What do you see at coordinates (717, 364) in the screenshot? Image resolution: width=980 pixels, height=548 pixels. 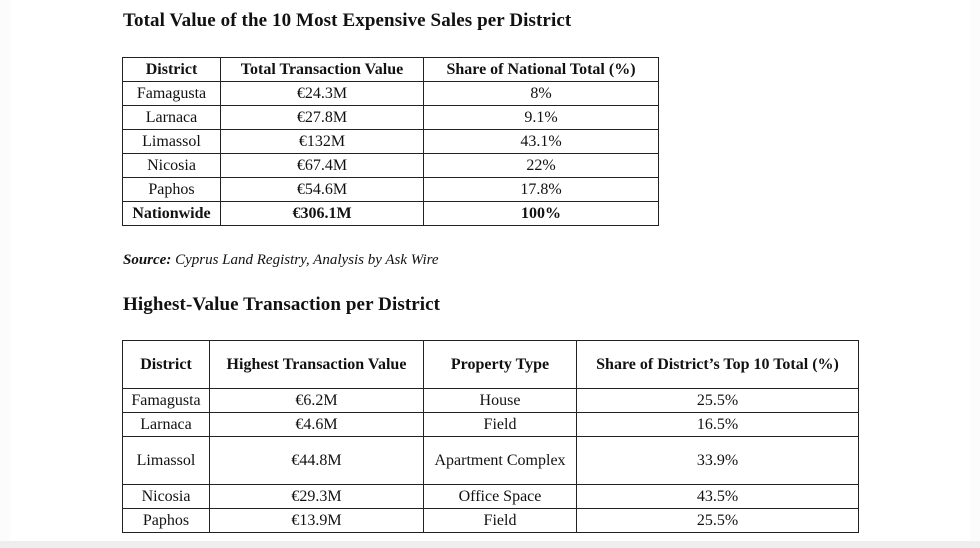 I see `column-header: Share of District’s Top 10 Total (%)` at bounding box center [717, 364].